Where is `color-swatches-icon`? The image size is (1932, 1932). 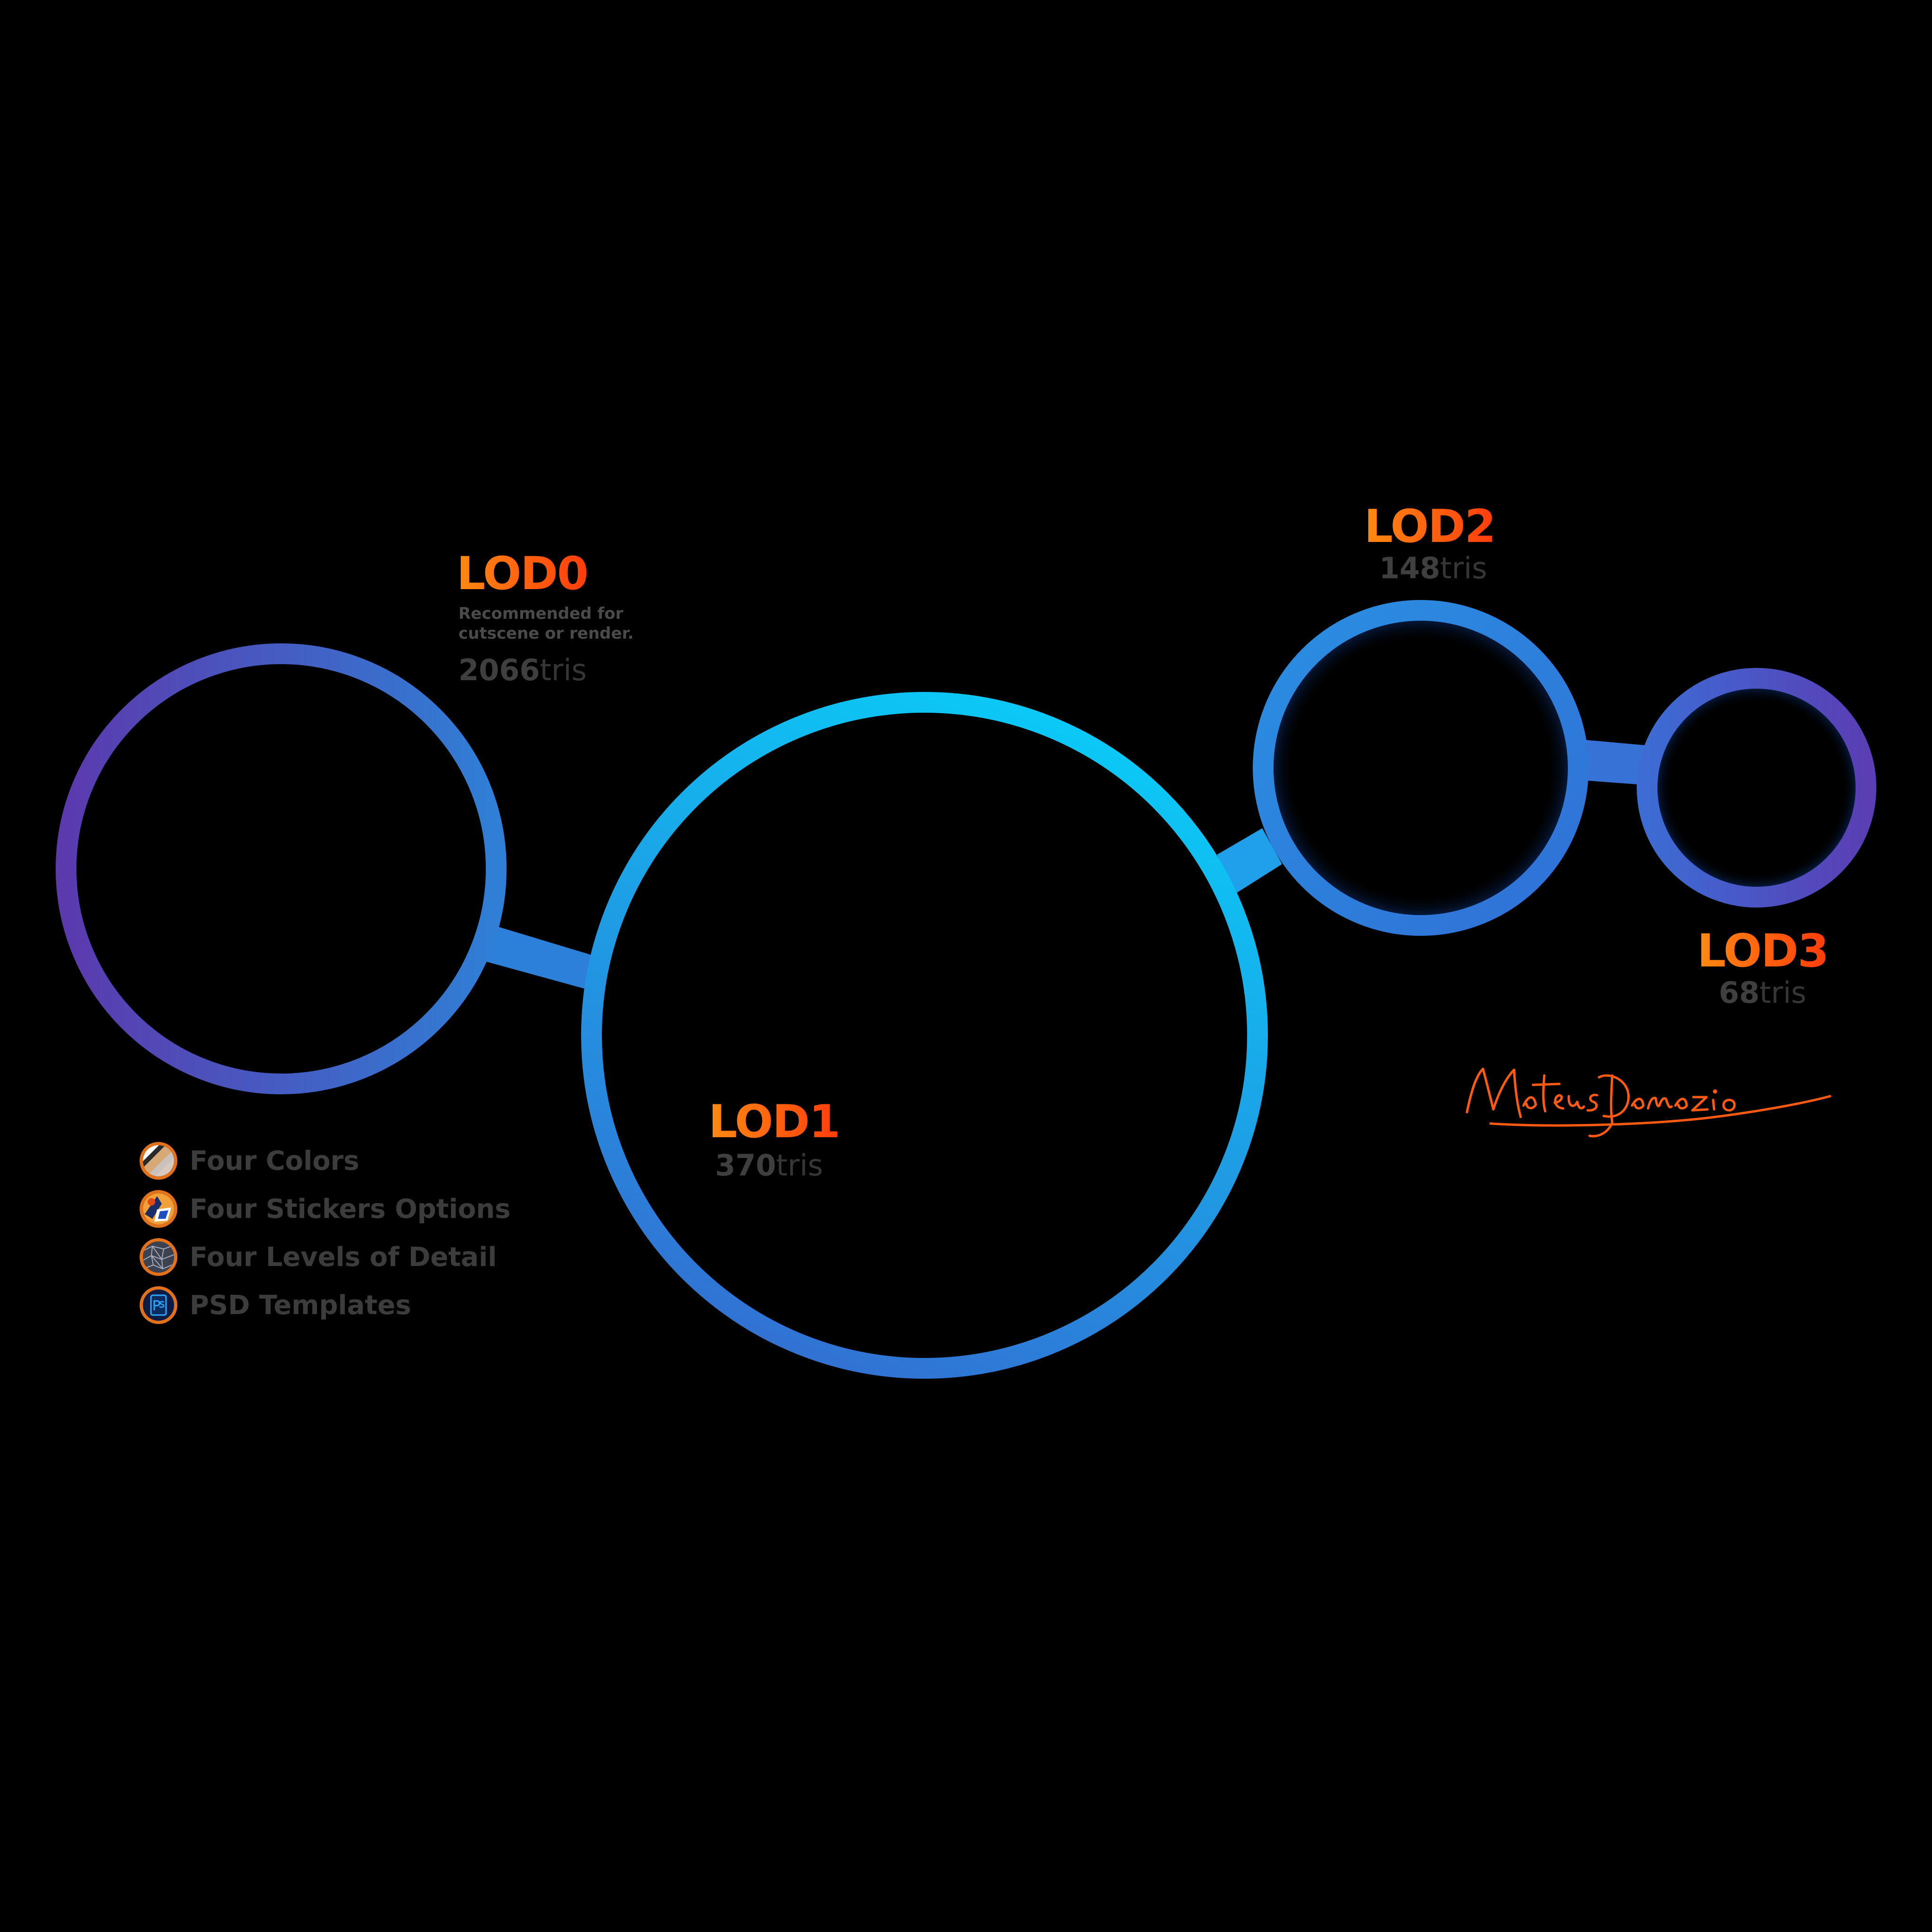
color-swatches-icon is located at coordinates (159, 1161).